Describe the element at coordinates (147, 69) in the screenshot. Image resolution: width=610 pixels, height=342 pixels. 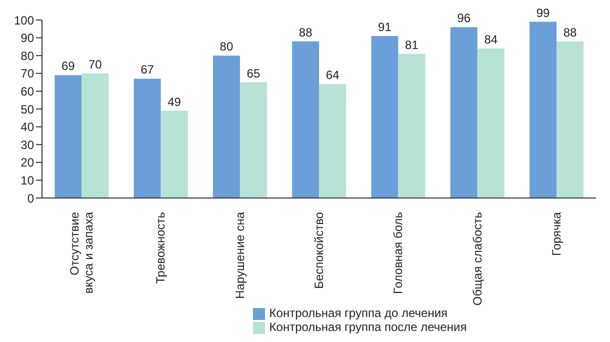
I see `data-label: 67` at that location.